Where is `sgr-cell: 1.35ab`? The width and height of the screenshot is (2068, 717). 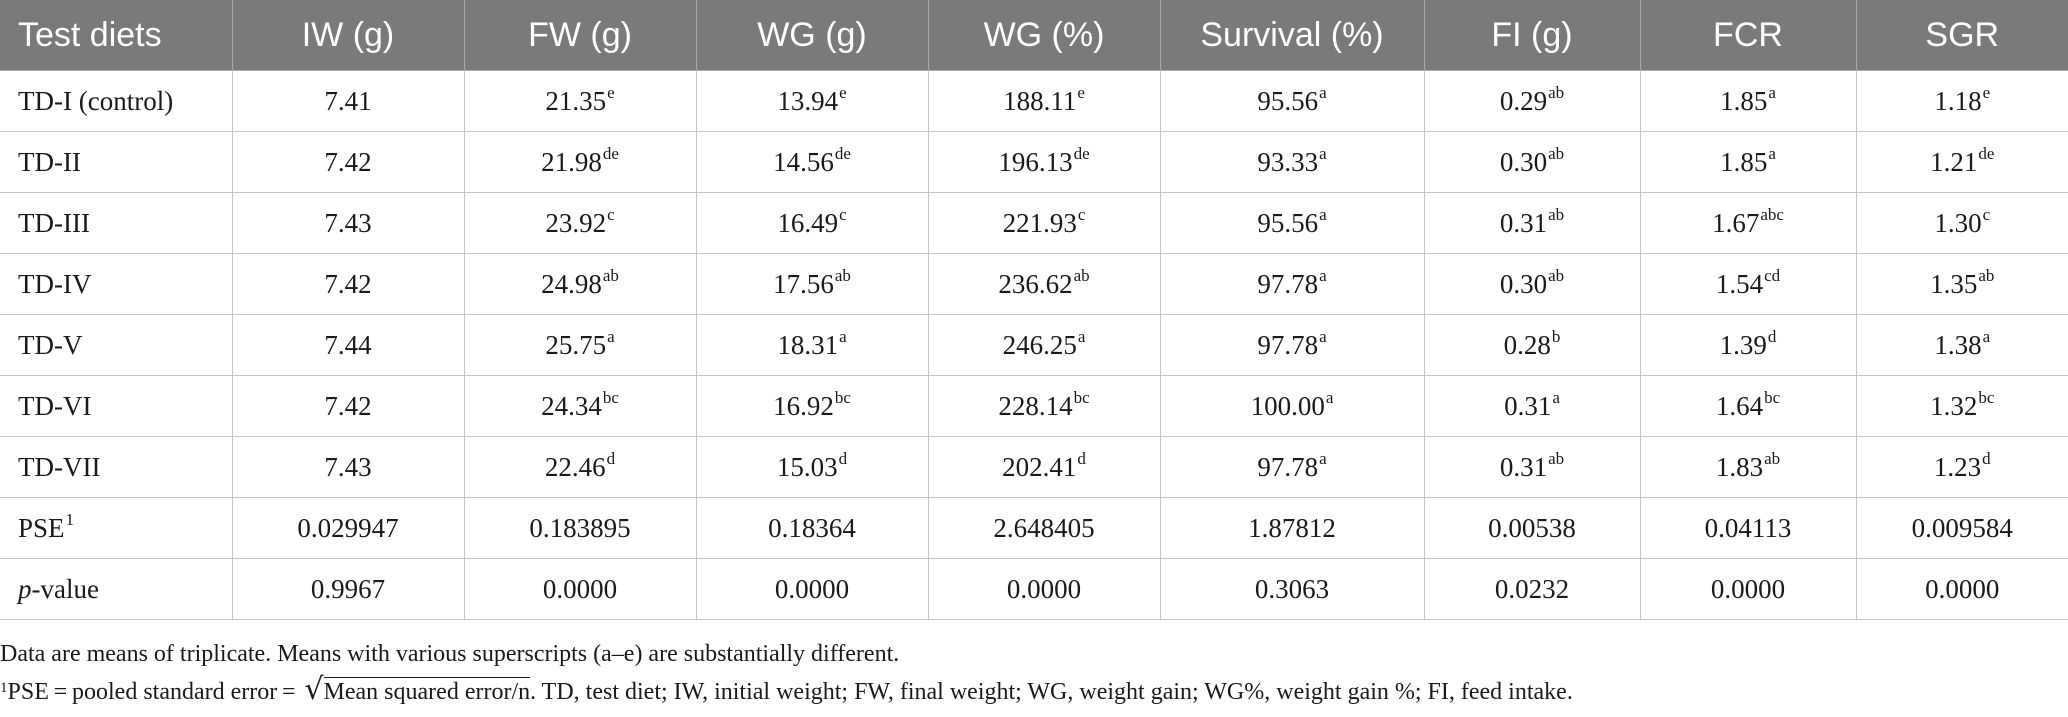 sgr-cell: 1.35ab is located at coordinates (1961, 284).